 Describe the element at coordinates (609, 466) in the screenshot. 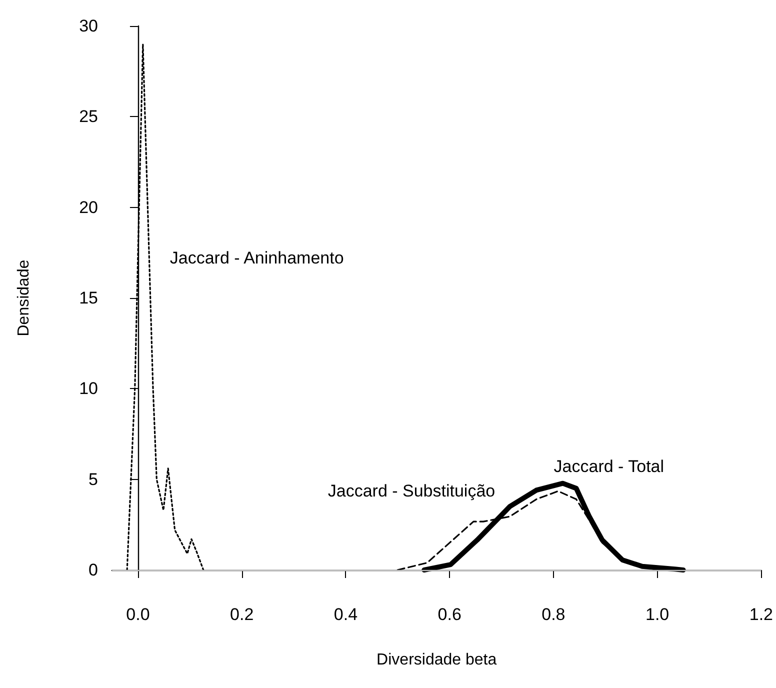

I see `series-label: Jaccard - Total` at that location.